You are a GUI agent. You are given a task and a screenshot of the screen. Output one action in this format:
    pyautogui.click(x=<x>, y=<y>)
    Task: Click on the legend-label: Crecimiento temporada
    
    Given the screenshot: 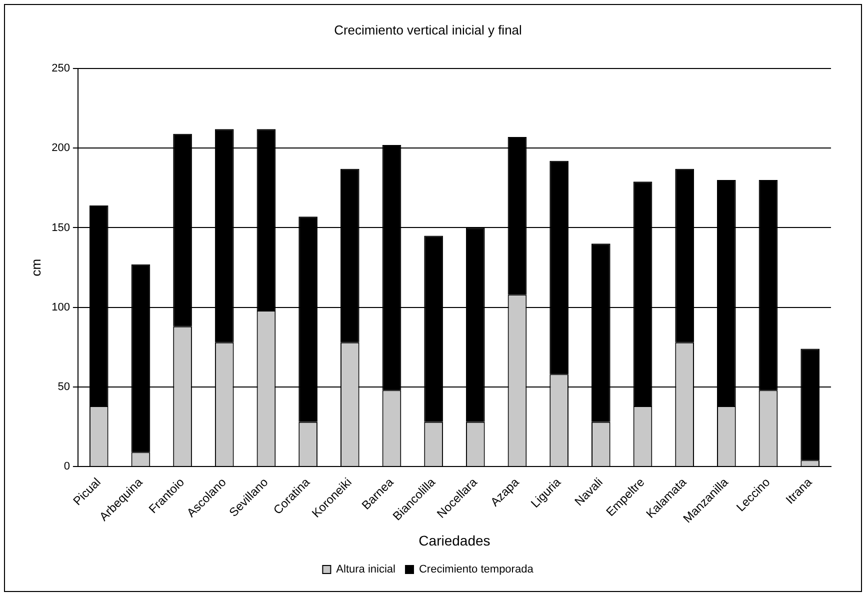 What is the action you would take?
    pyautogui.click(x=476, y=570)
    